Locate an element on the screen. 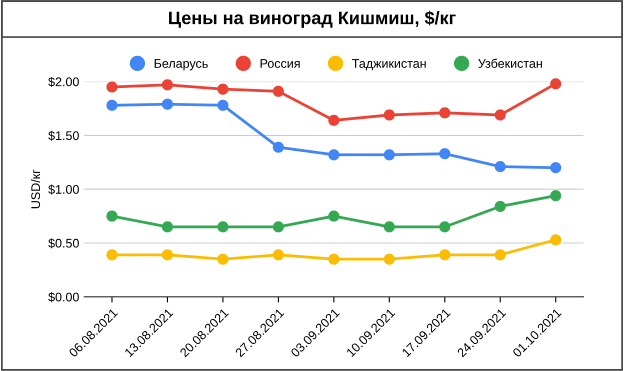 The width and height of the screenshot is (624, 371). legend-label: Россия is located at coordinates (280, 63).